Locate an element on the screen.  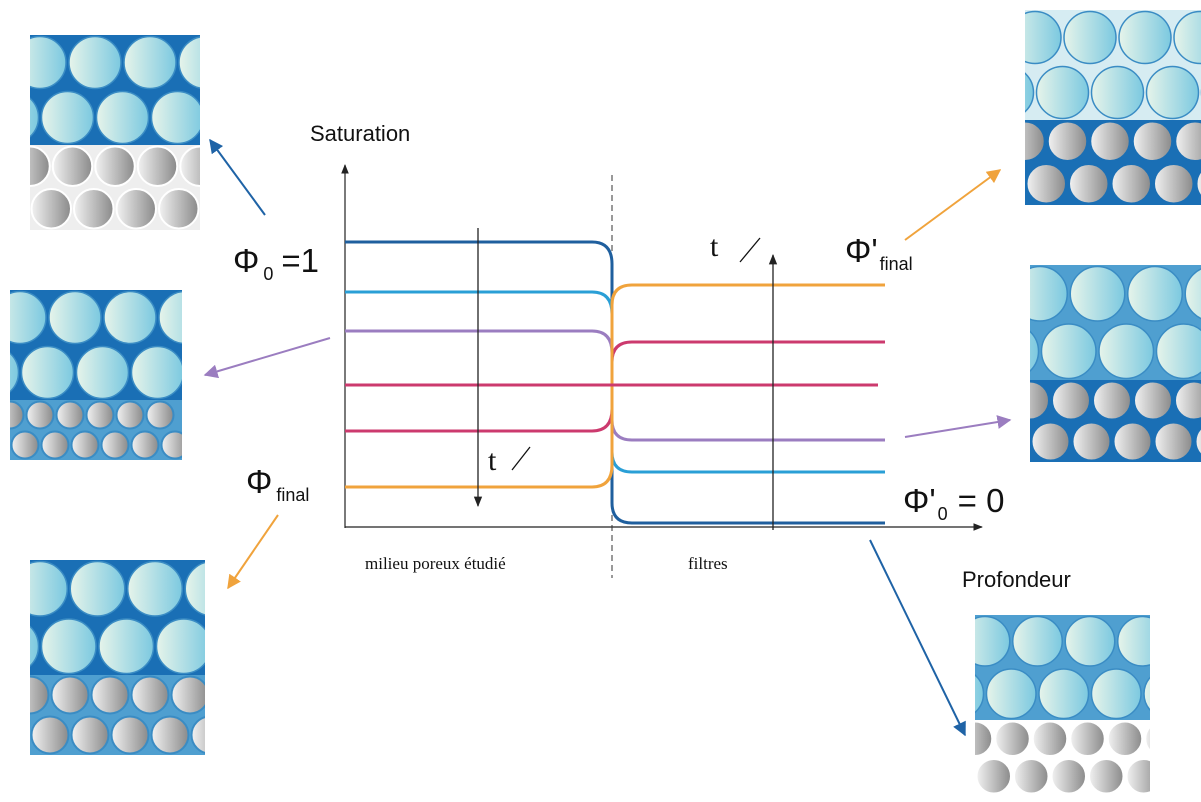
x-axis-label: Profondeur is located at coordinates (1016, 579).